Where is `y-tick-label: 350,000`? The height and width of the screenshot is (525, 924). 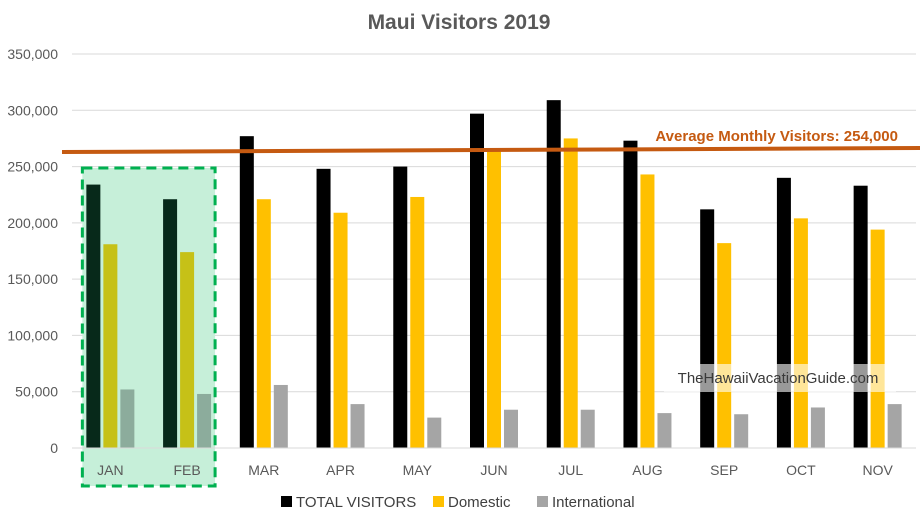
y-tick-label: 350,000 is located at coordinates (32, 54).